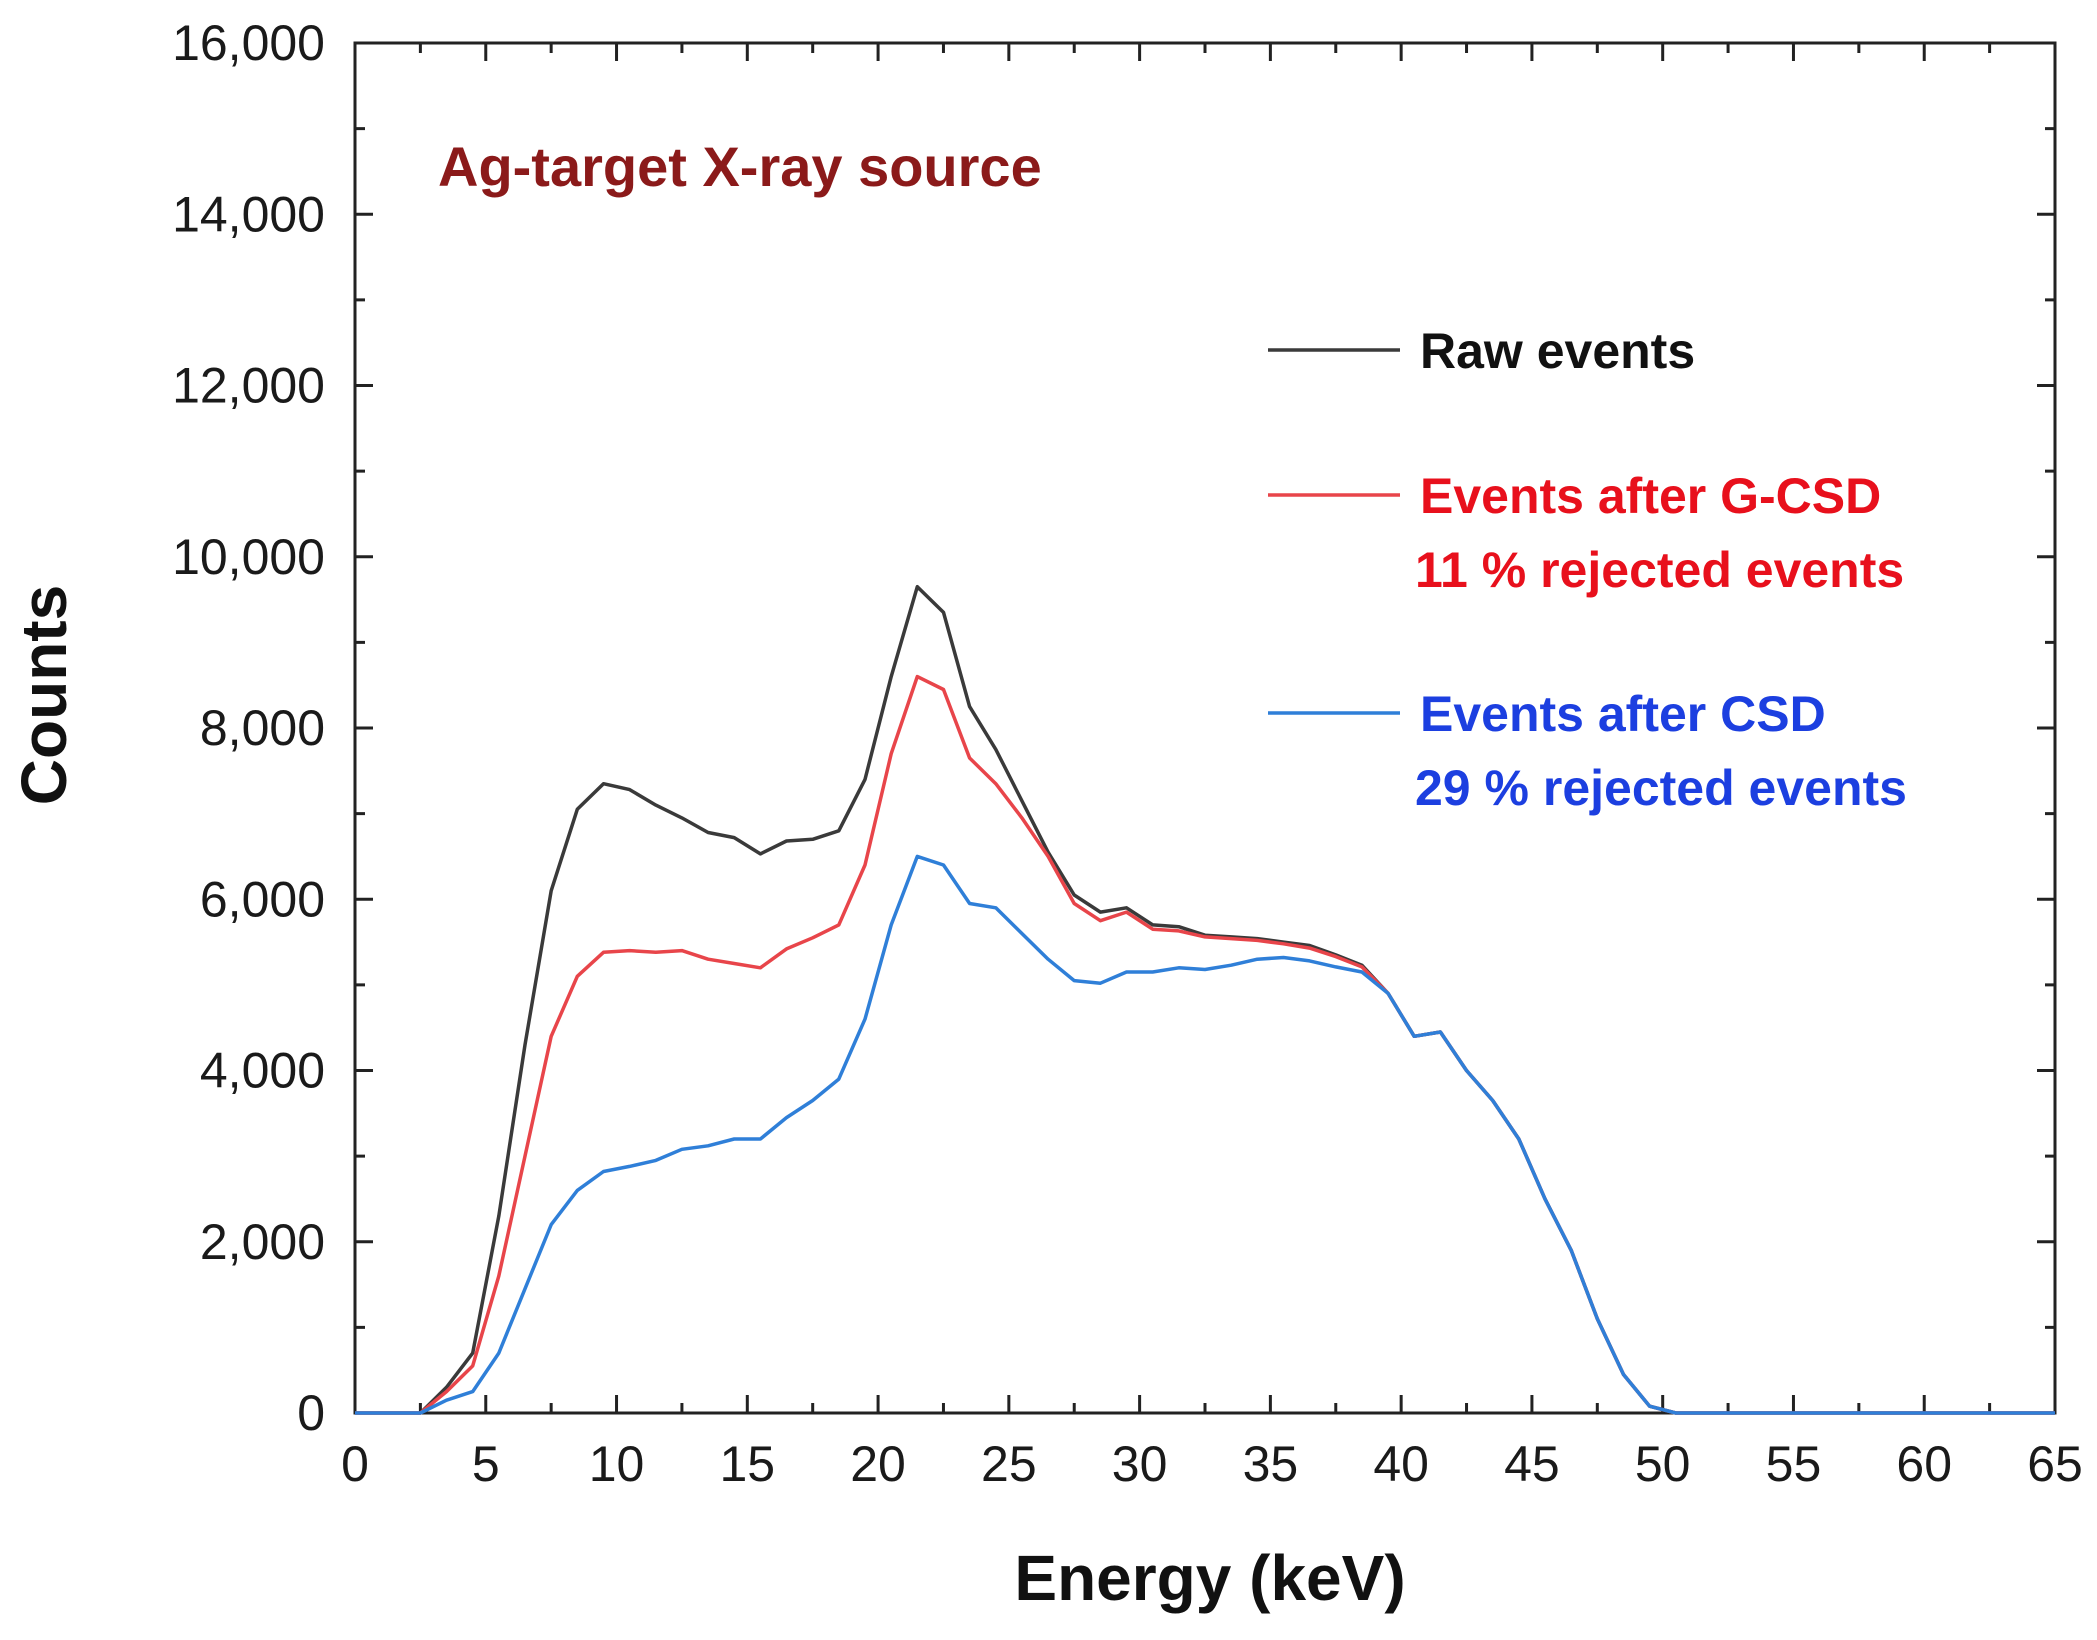 The width and height of the screenshot is (2097, 1640). Describe the element at coordinates (747, 1464) in the screenshot. I see `x-tick-label: 15` at that location.